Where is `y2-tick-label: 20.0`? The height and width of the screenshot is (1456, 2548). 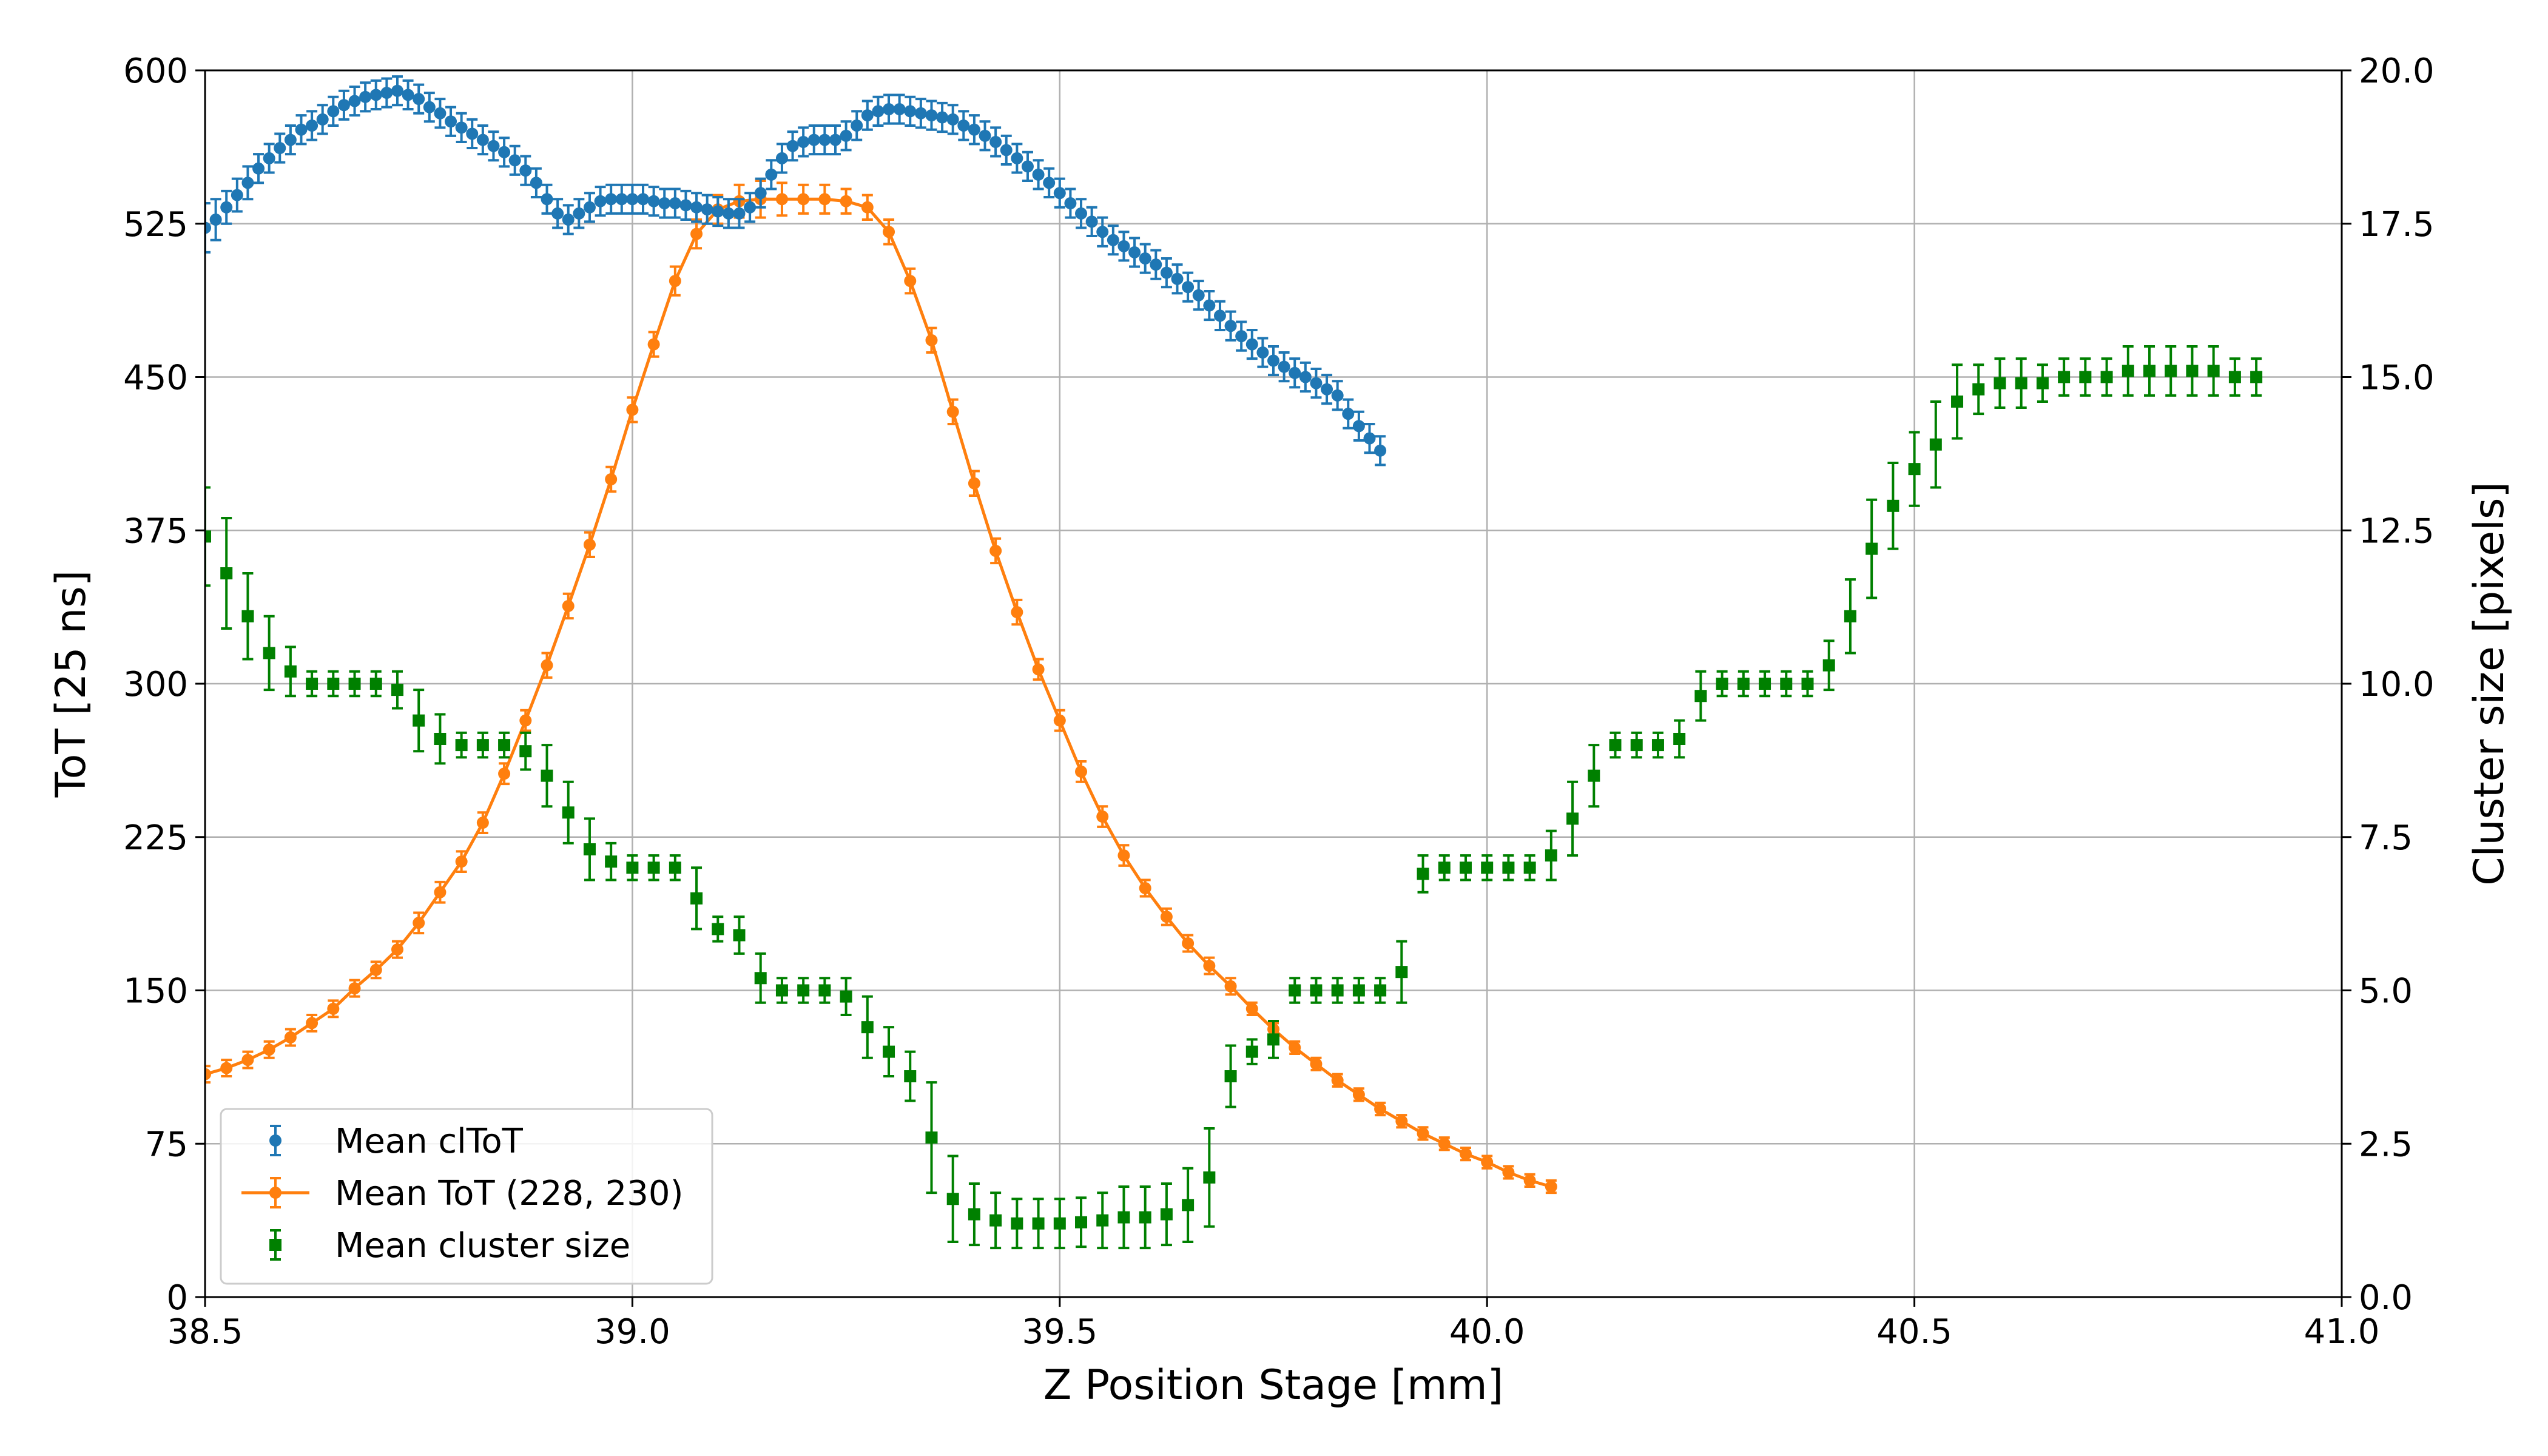
y2-tick-label: 20.0 is located at coordinates (2397, 71).